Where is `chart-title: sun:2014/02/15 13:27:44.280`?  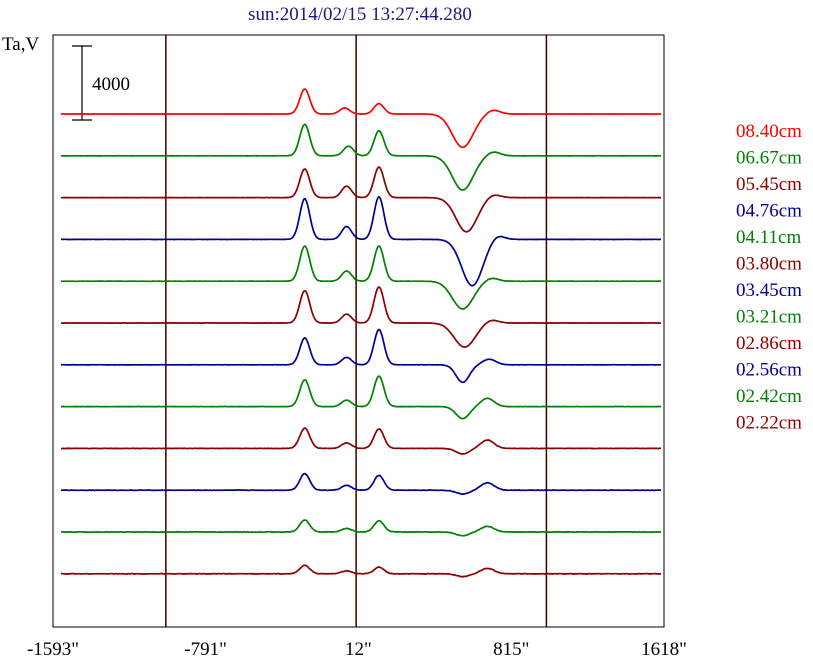 chart-title: sun:2014/02/15 13:27:44.280 is located at coordinates (360, 14).